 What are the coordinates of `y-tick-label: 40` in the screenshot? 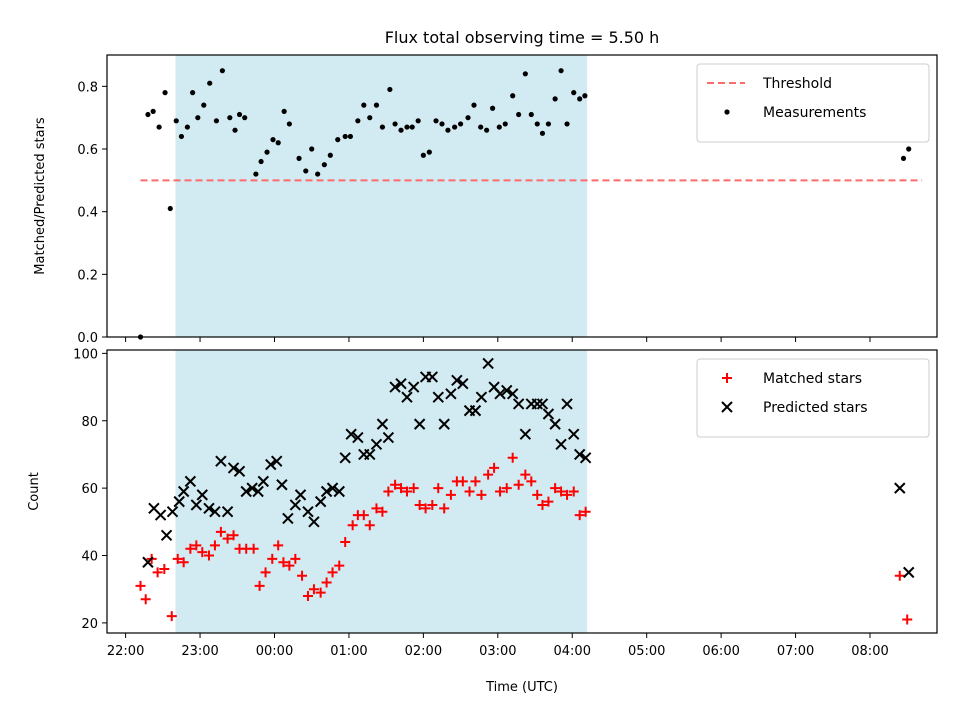 It's located at (89, 557).